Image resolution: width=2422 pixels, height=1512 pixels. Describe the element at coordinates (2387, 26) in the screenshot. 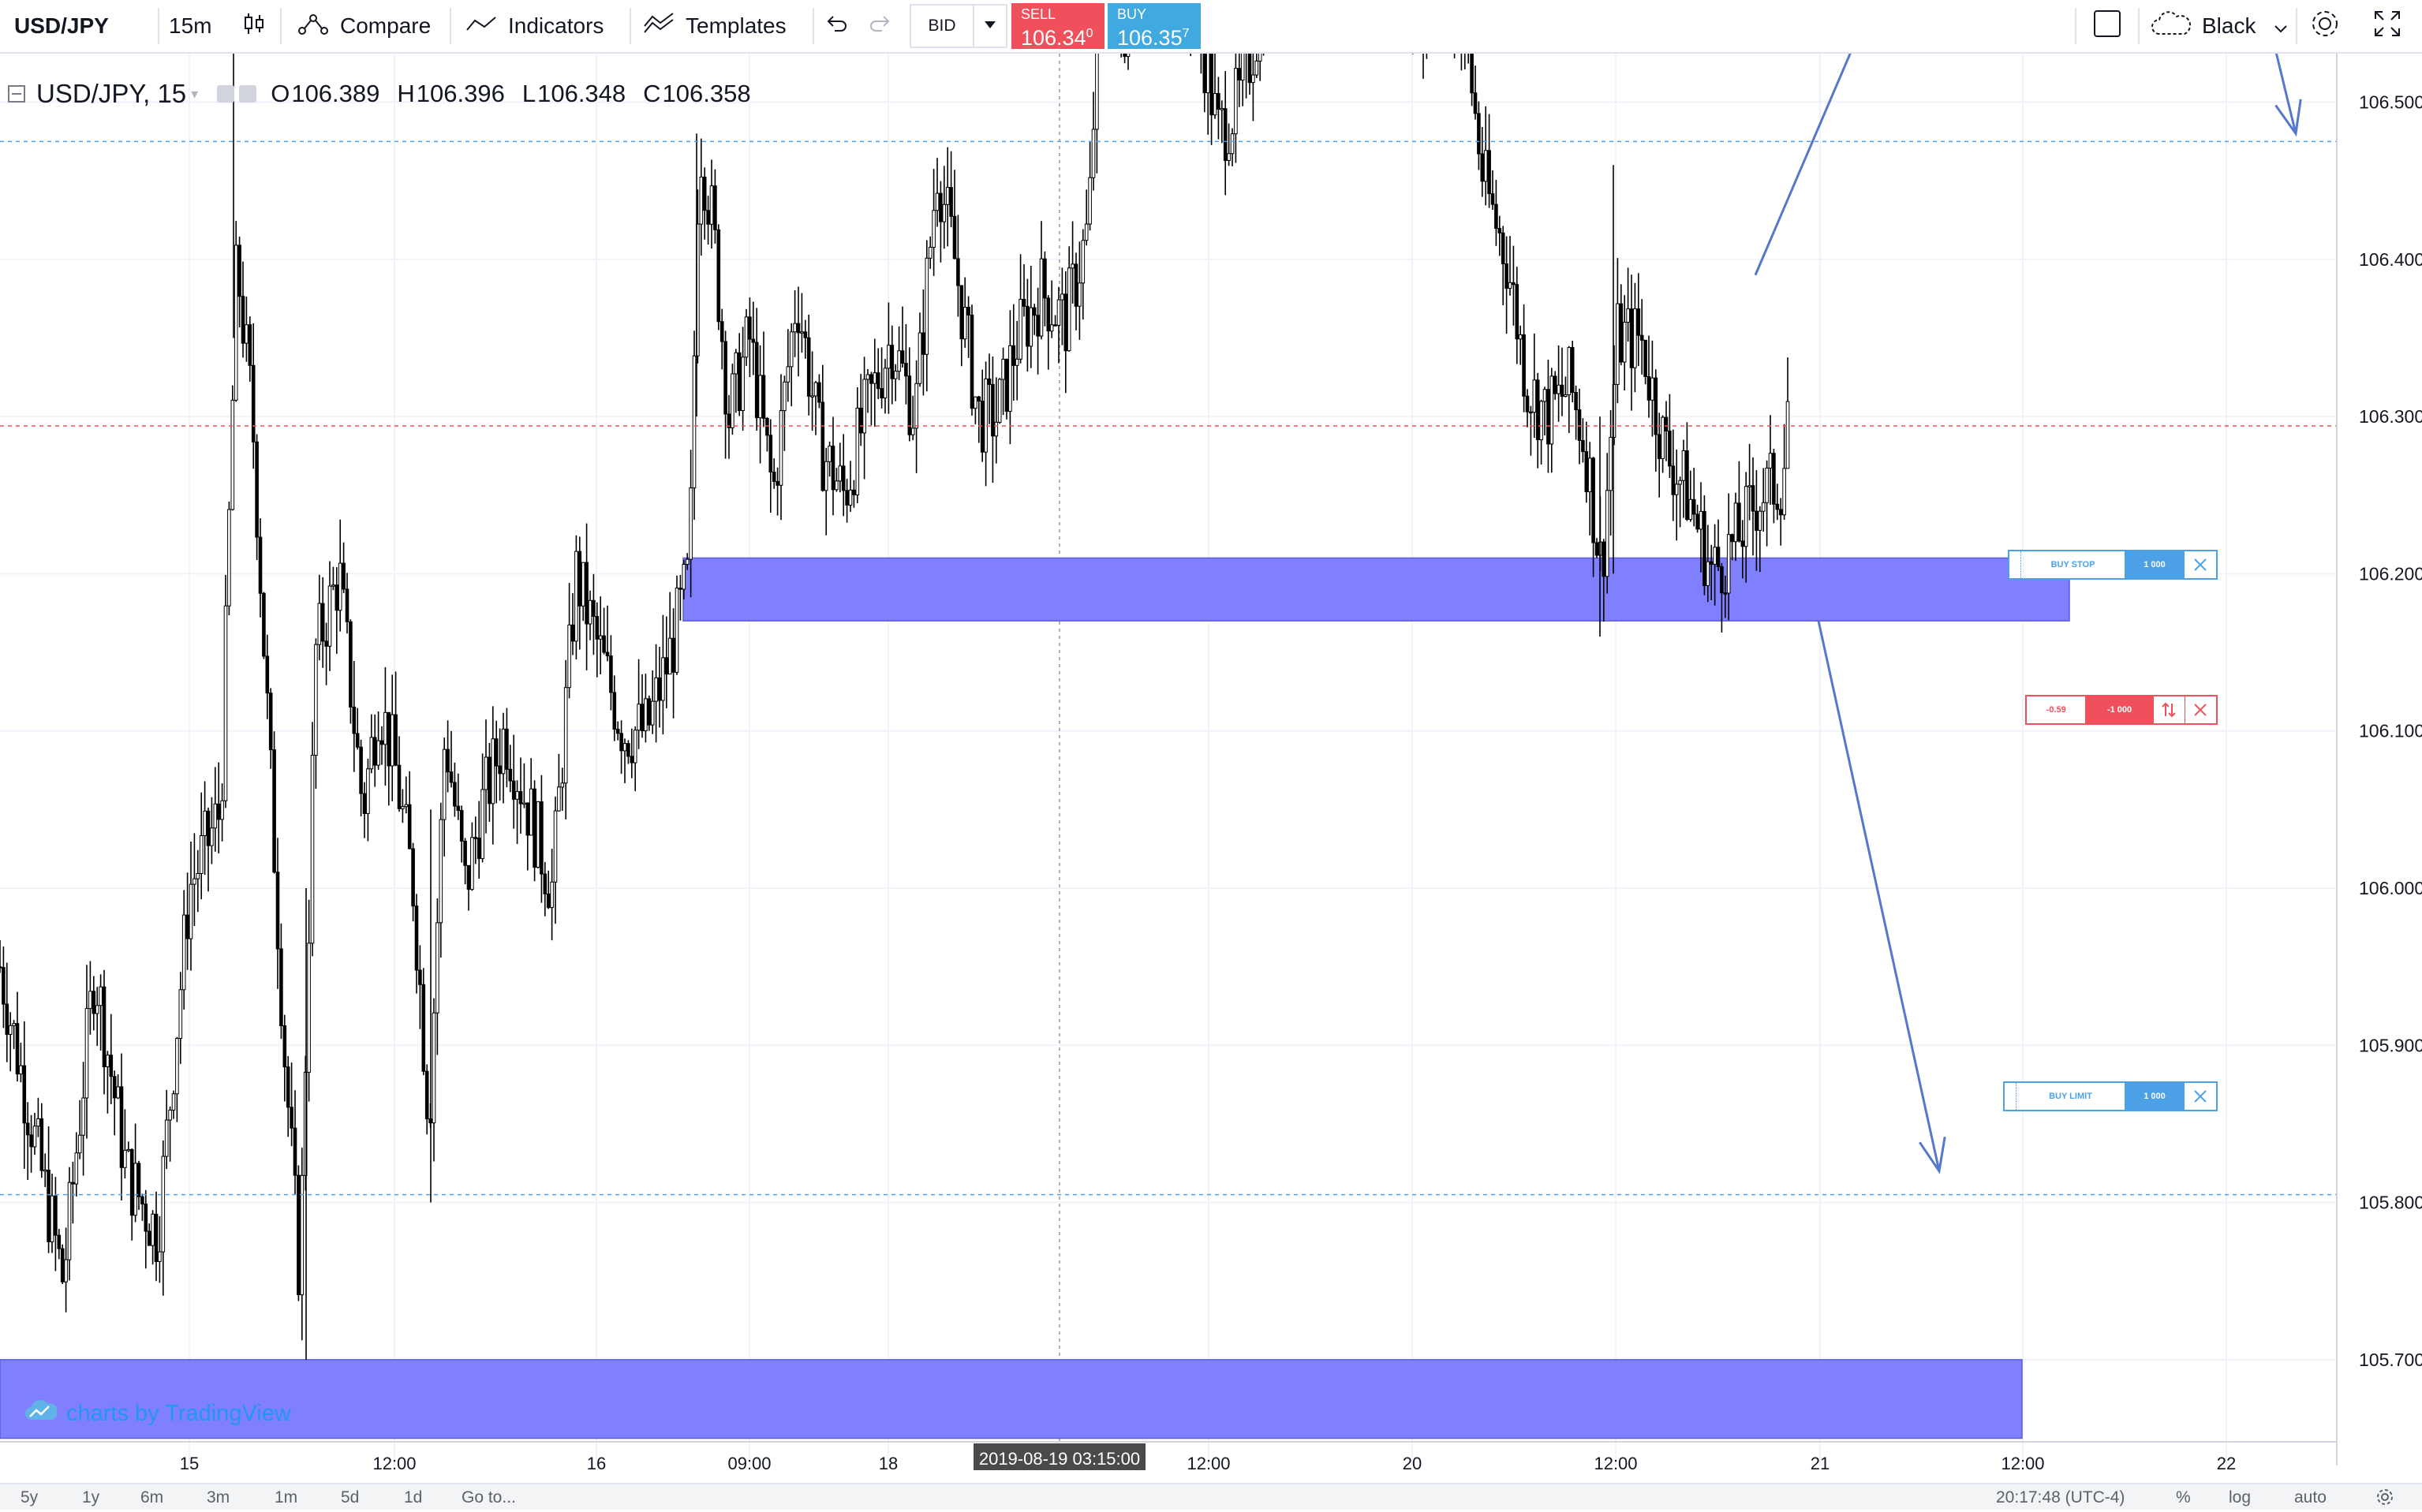

I see `expand-button` at that location.